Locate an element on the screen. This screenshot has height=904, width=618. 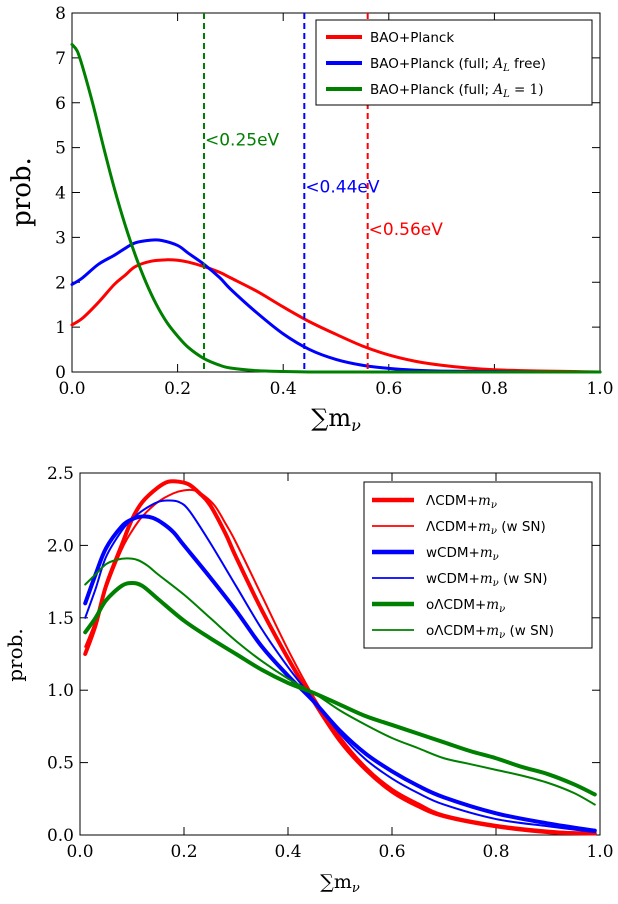
top-y-tick-label-6: 6 is located at coordinates (60, 104).